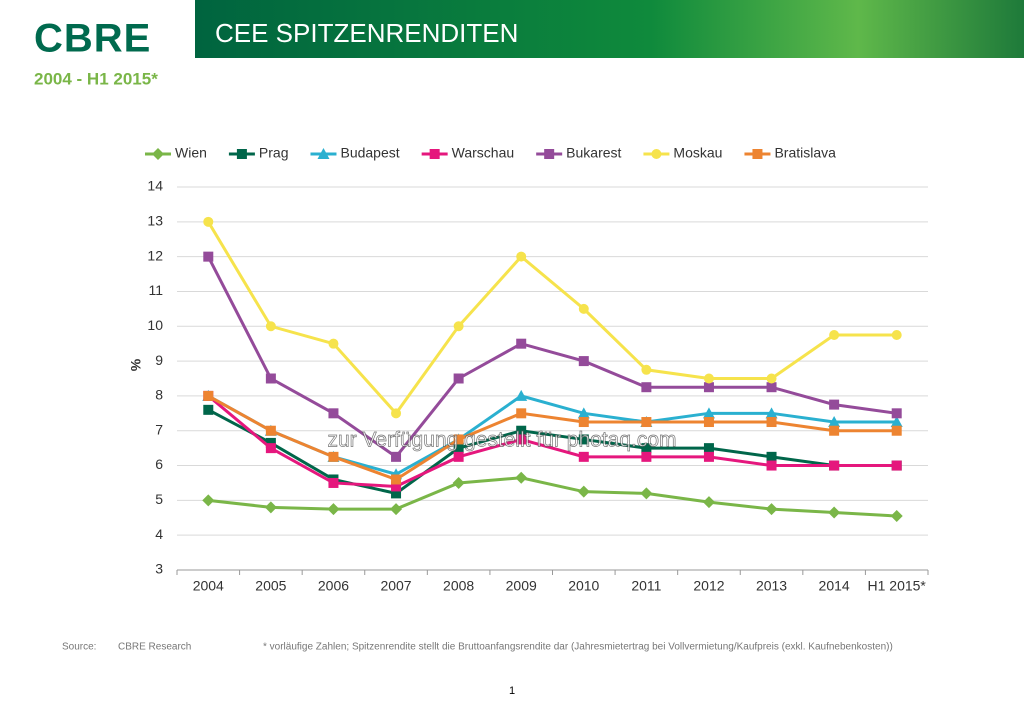  I want to click on x-tick-label: 2011, so click(646, 586).